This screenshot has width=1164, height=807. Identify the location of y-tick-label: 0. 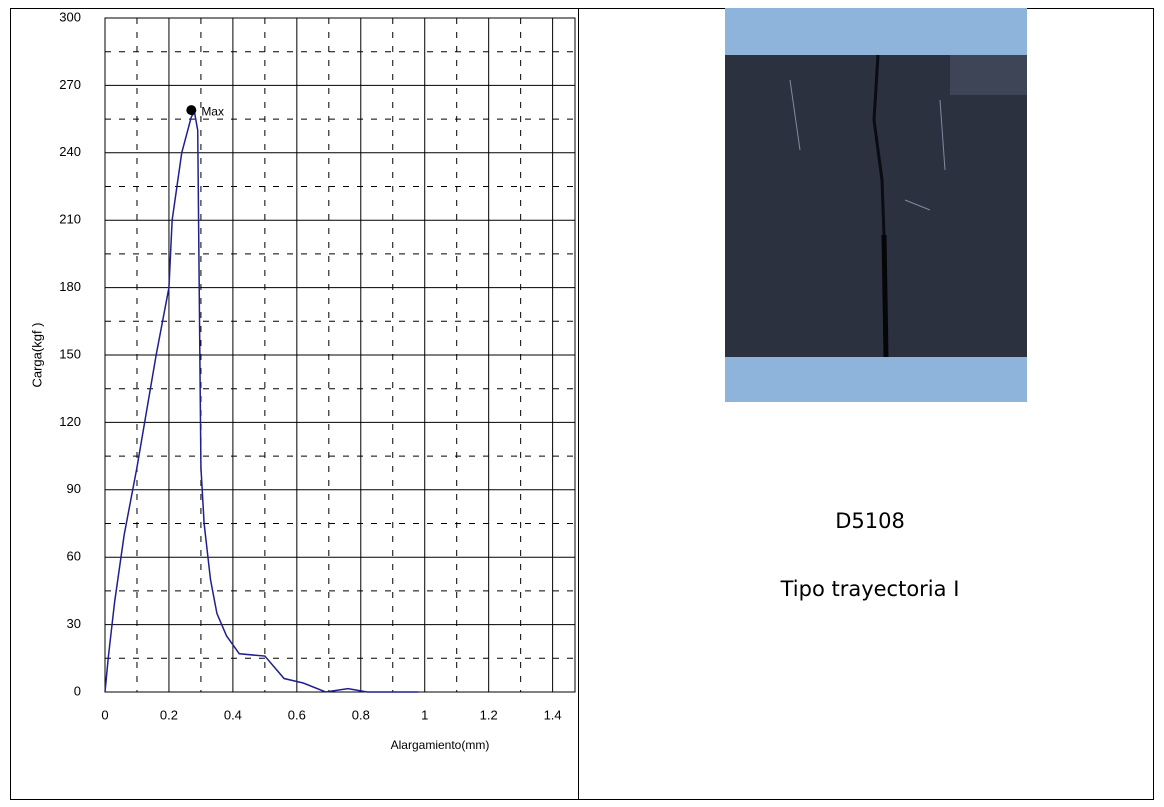
(77, 690).